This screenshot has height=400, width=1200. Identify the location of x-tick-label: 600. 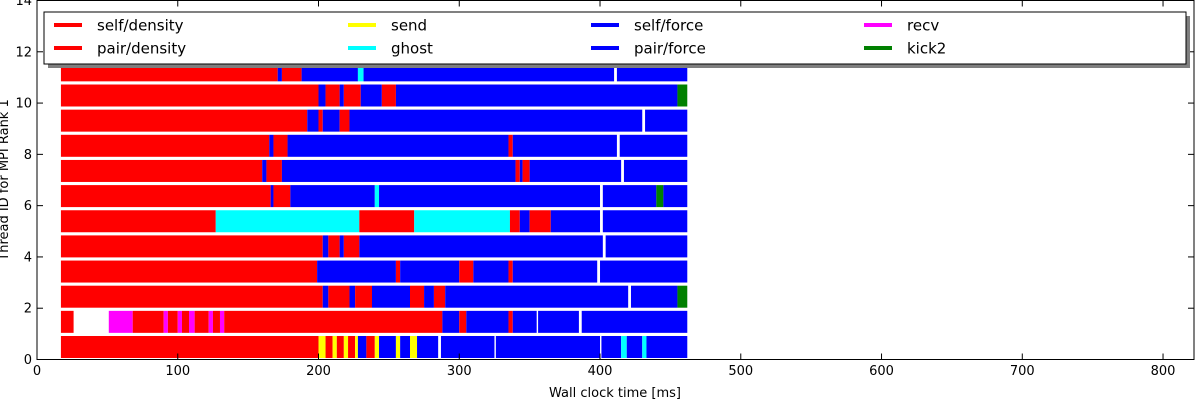
(881, 371).